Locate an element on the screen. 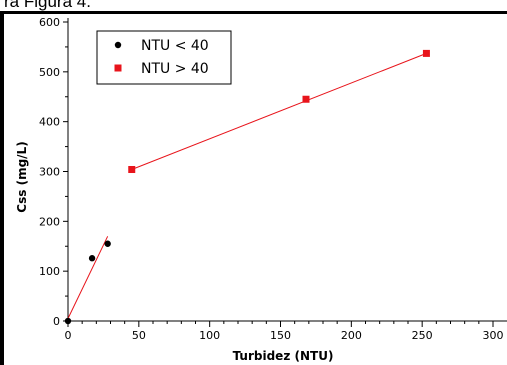 Image resolution: width=507 pixels, height=365 pixels. x-tick-label: 100 is located at coordinates (209, 335).